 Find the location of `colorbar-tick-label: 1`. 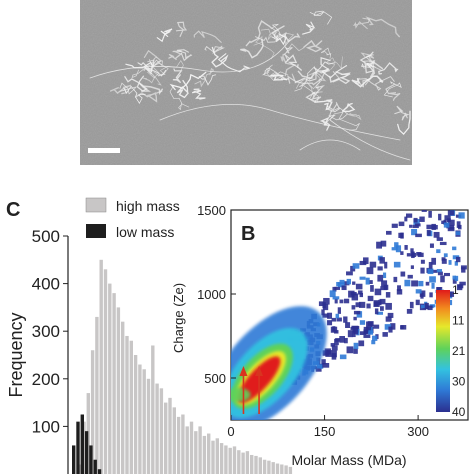

colorbar-tick-label: 1 is located at coordinates (455, 290).